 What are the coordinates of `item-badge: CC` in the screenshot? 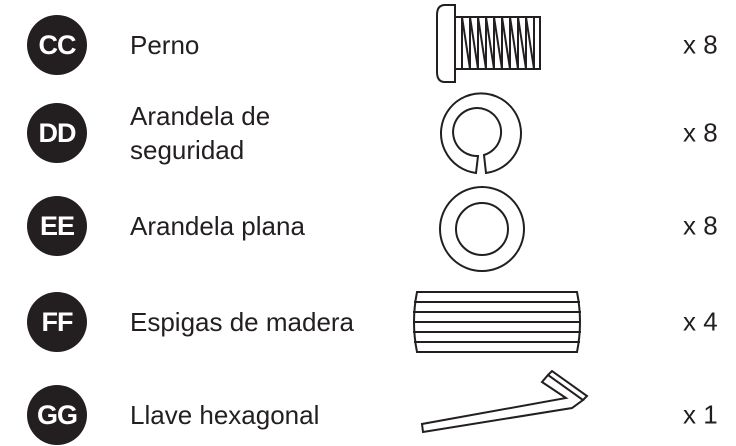 It's located at (57, 45).